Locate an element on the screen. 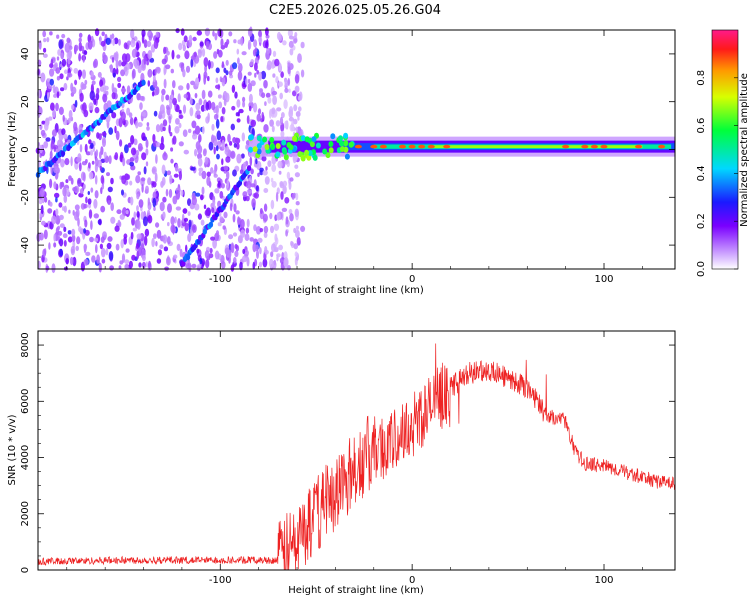 Image resolution: width=750 pixels, height=600 pixels. colorbar-label: Normalized spectral amplitude is located at coordinates (744, 150).